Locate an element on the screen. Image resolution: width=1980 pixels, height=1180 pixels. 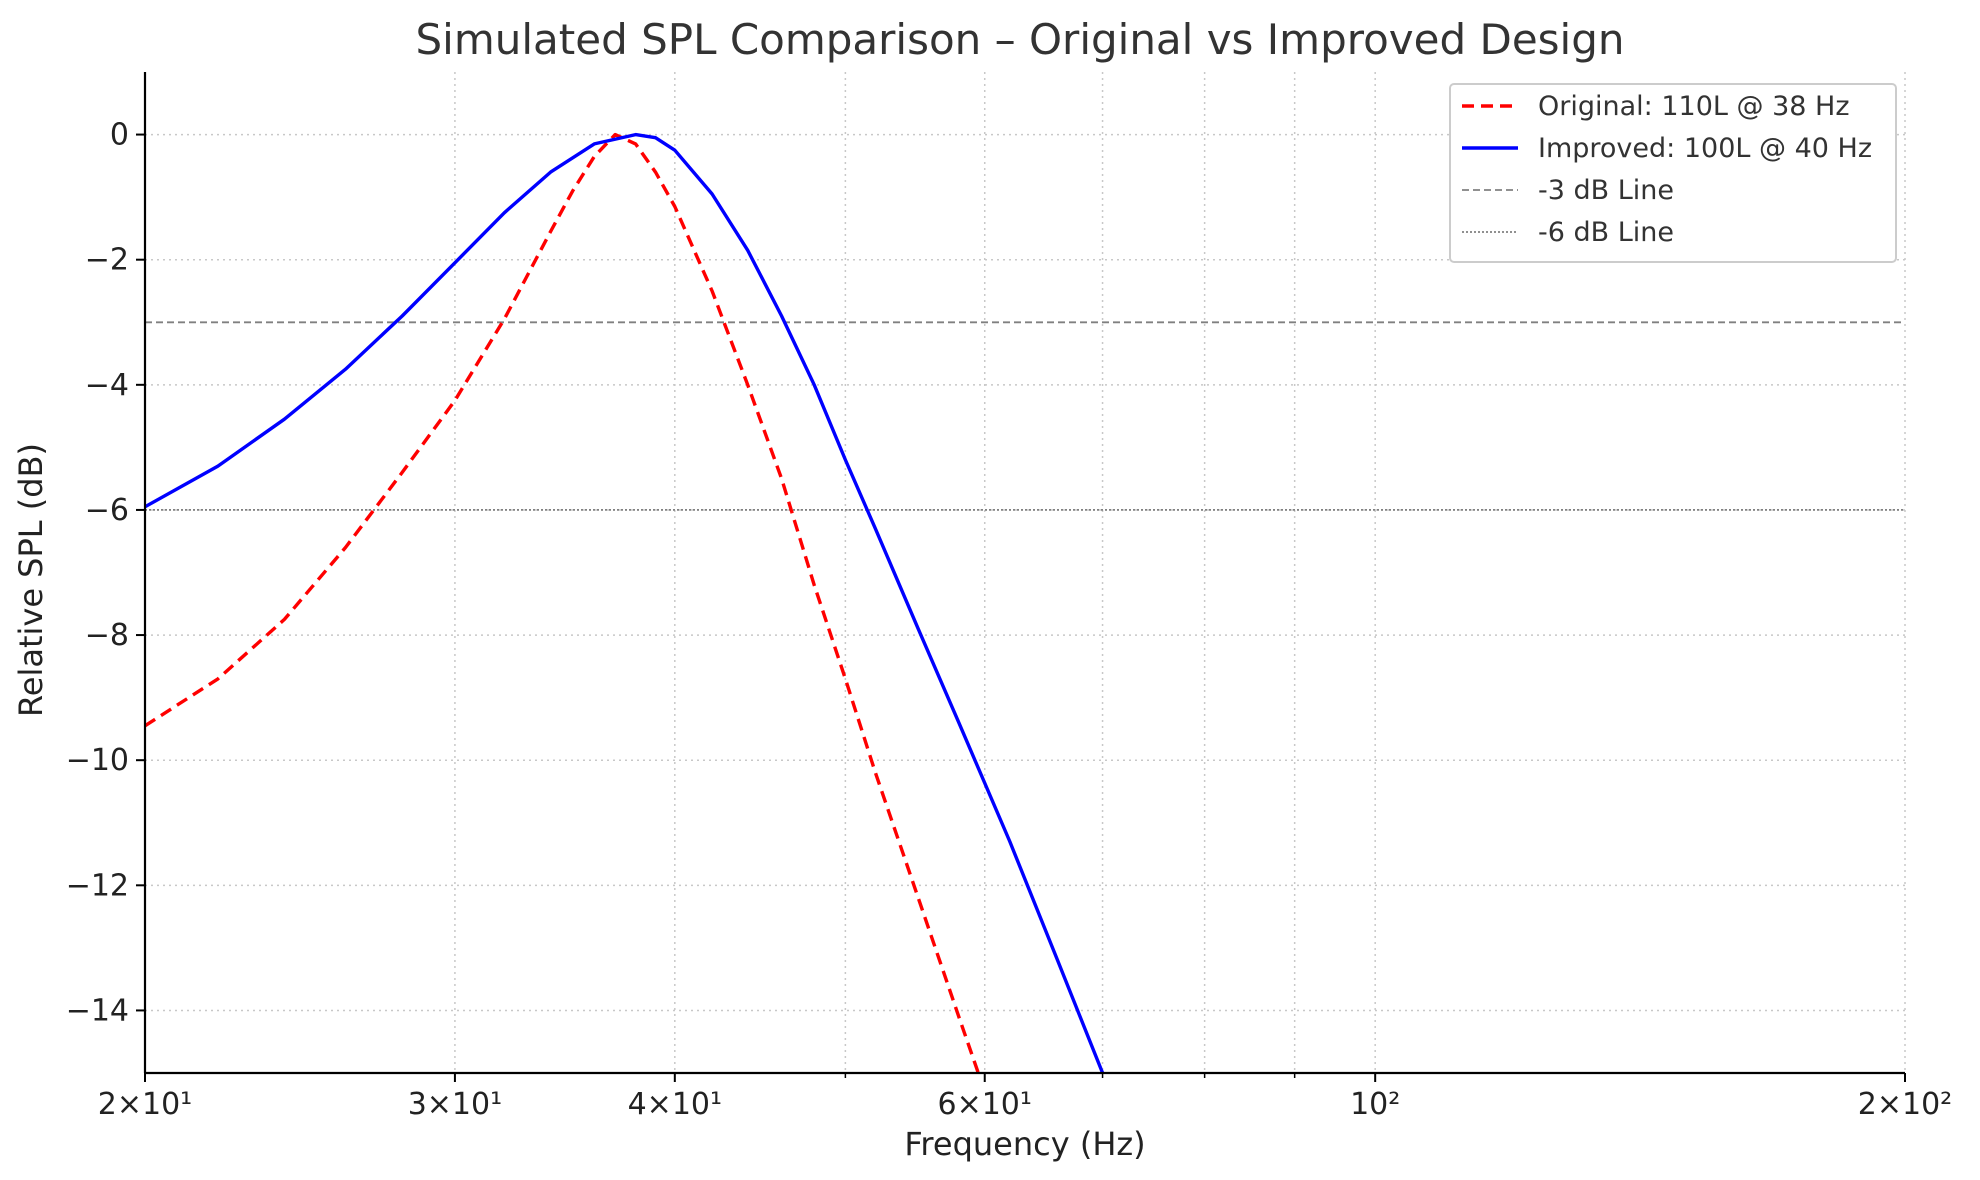
y-tick-label: −12 is located at coordinates (97, 885).